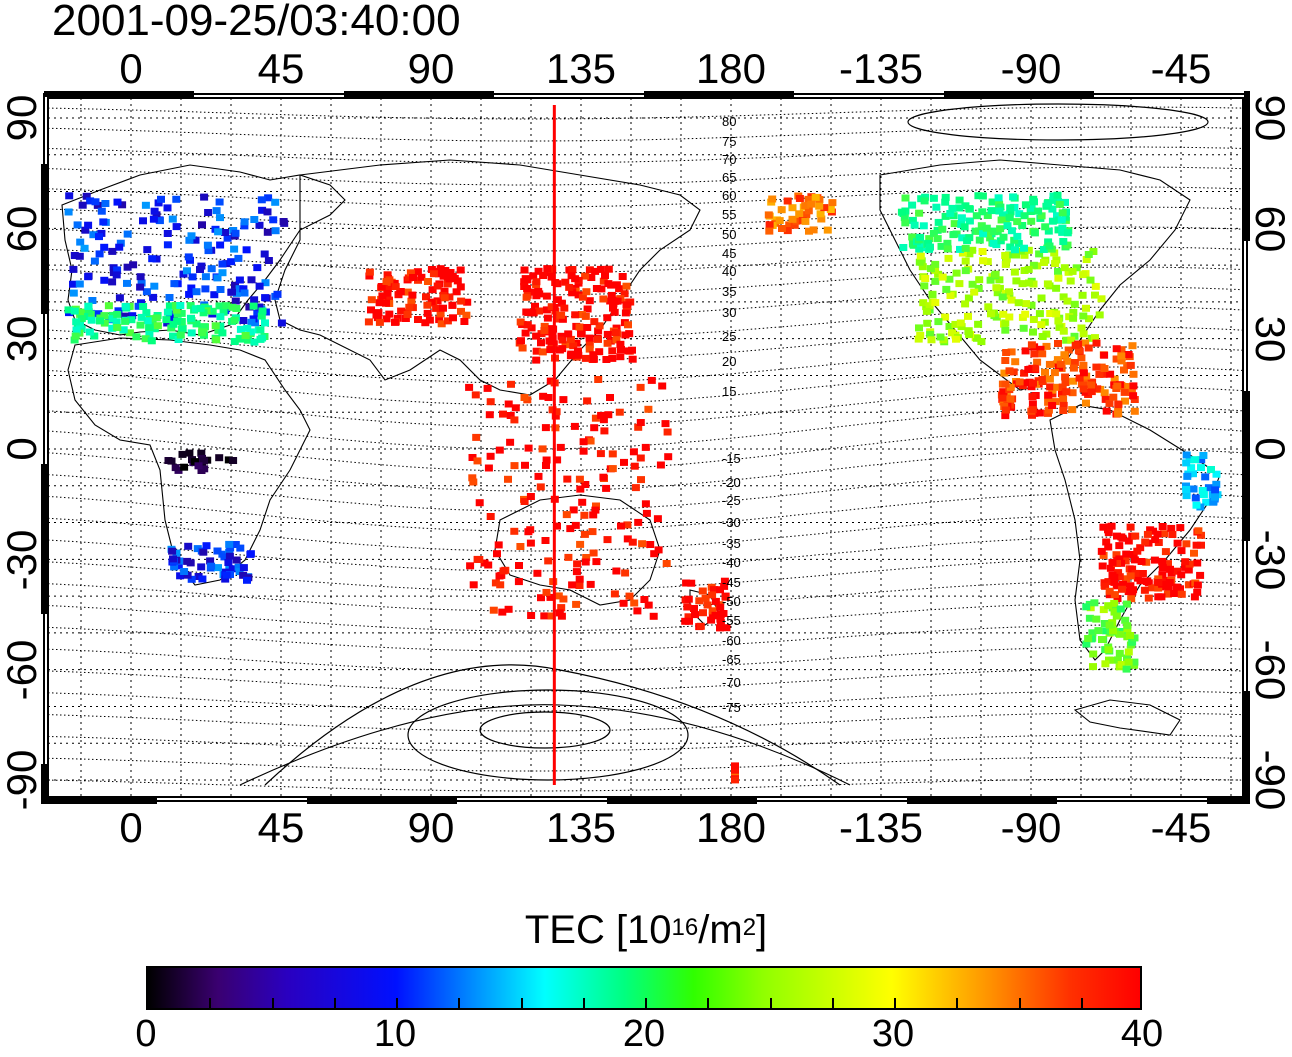 The image size is (1292, 1057). Describe the element at coordinates (729, 195) in the screenshot. I see `mlat-label: 60` at that location.